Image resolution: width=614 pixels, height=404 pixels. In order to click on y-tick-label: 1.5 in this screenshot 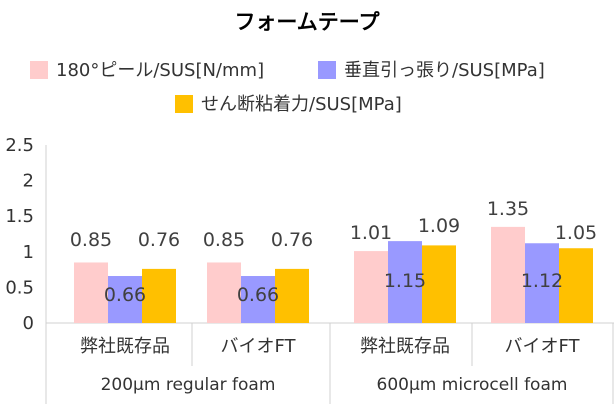, I will do `click(19, 216)`.